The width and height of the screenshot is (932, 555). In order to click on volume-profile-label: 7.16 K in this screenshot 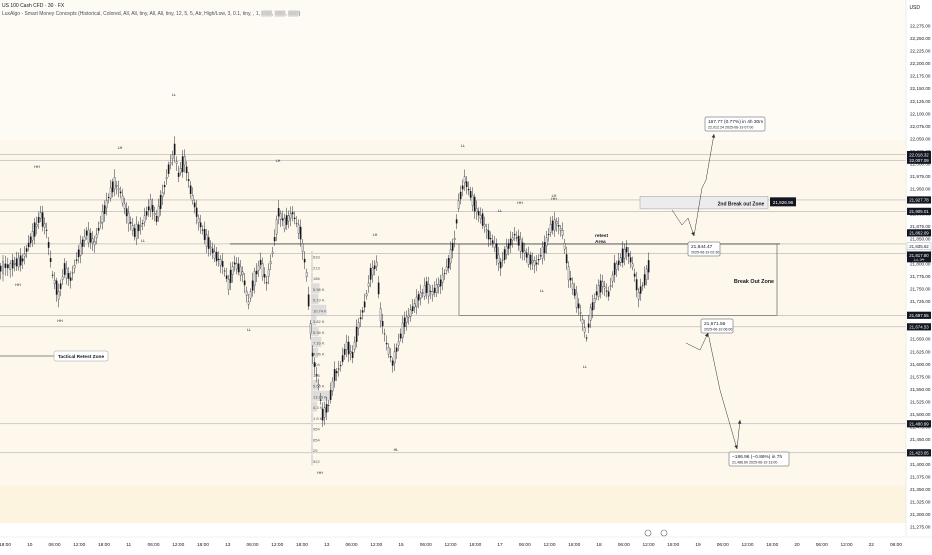, I will do `click(319, 343)`.